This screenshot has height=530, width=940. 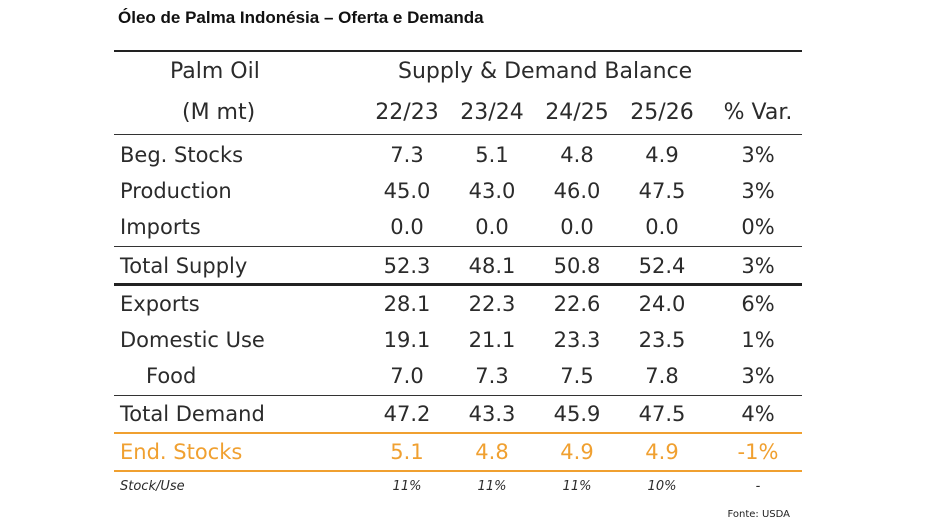 I want to click on table-cell: 6%, so click(x=758, y=304).